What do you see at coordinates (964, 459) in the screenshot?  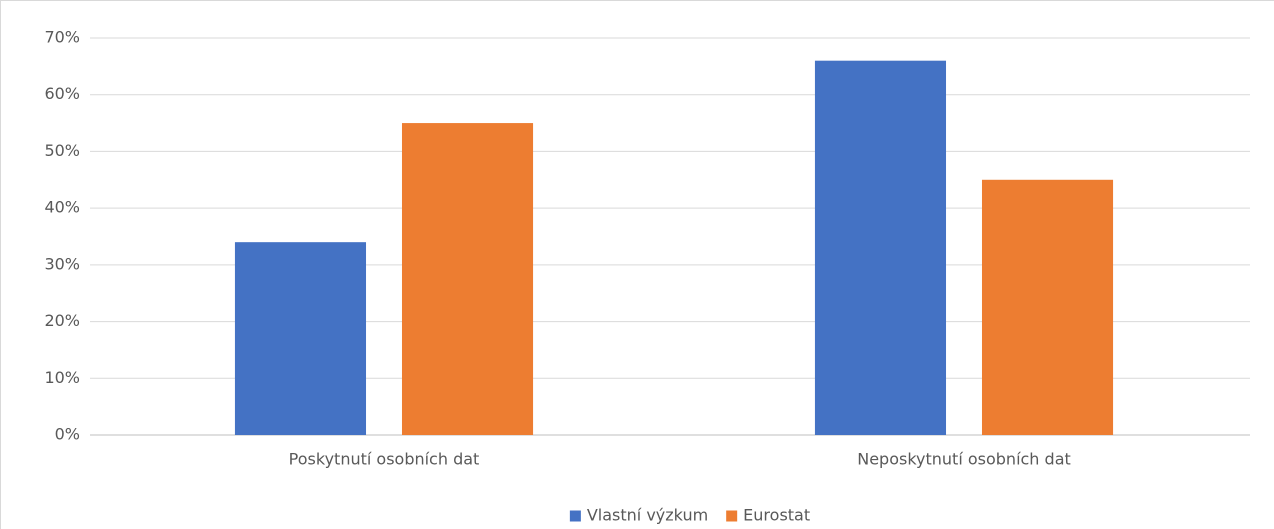 I see `x-tick-label: Neposkytnutí osobních dat` at bounding box center [964, 459].